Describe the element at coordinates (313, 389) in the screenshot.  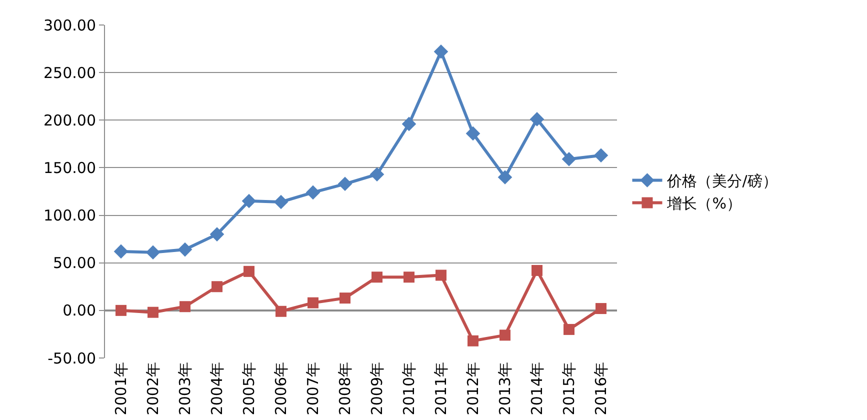
I see `x-tick-label: 2007年` at that location.